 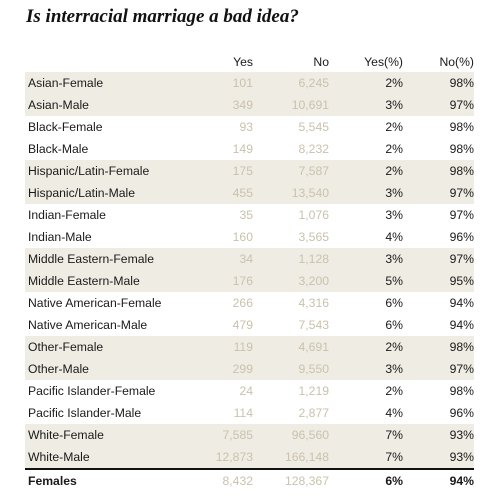 I want to click on header-no-pct: No(%), so click(x=456, y=62).